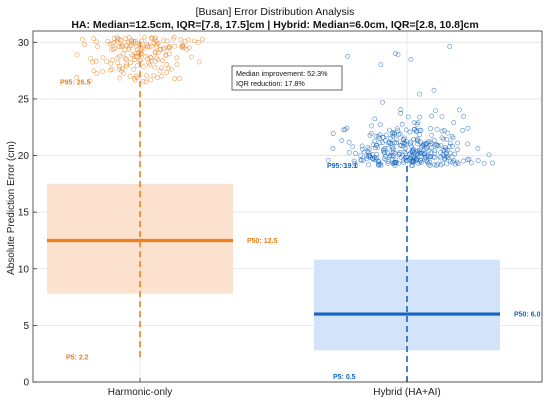  Describe the element at coordinates (75, 82) in the screenshot. I see `p95-label: P95: 26.5` at that location.